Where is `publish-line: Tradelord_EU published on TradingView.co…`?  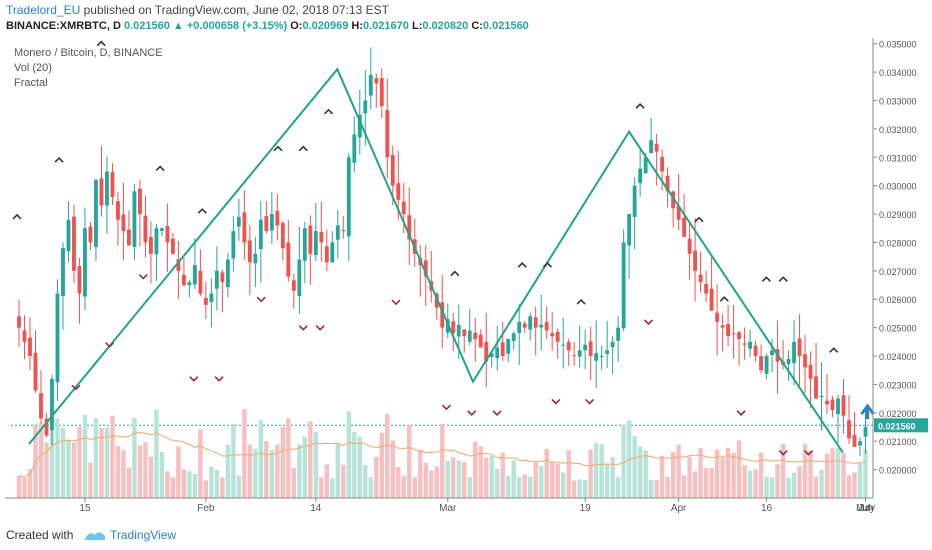 publish-line: Tradelord_EU published on TradingView.co… is located at coordinates (197, 10).